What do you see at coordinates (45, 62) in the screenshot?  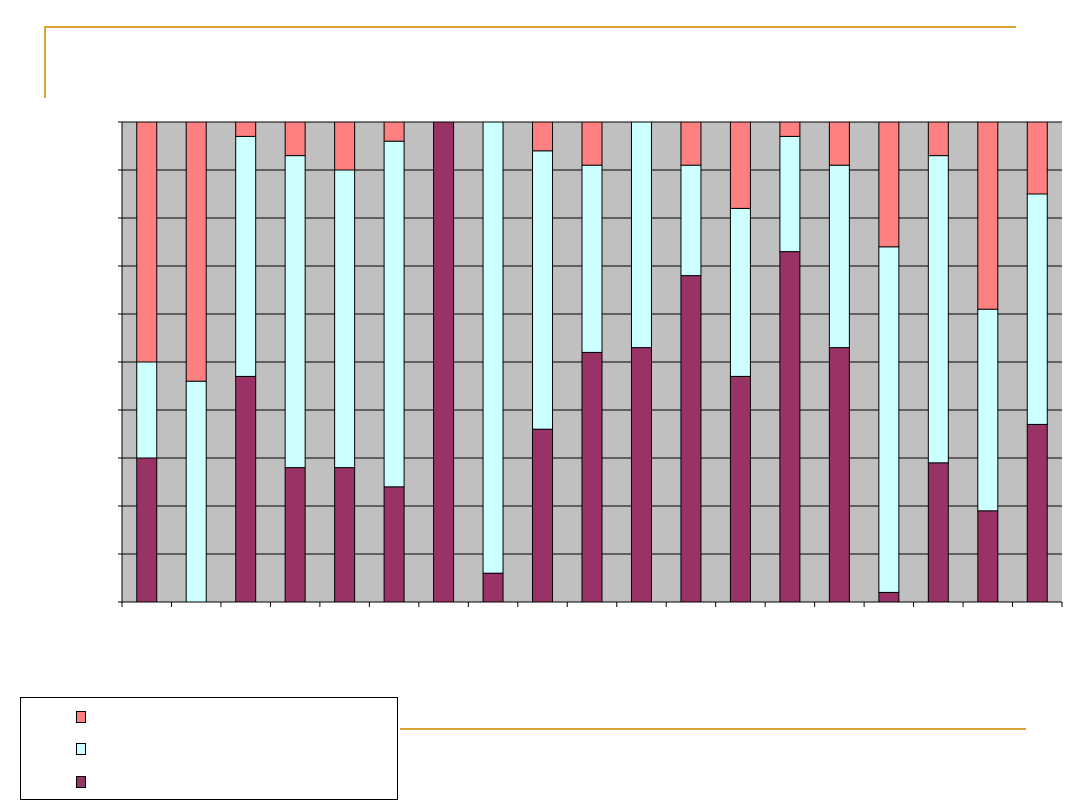 I see `slide-accent-line-left` at bounding box center [45, 62].